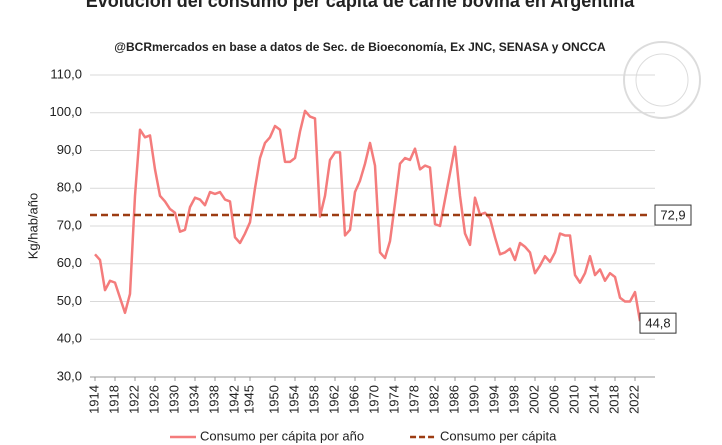 This screenshot has width=722, height=445. Describe the element at coordinates (69, 224) in the screenshot. I see `y-tick-label: 70,0` at that location.